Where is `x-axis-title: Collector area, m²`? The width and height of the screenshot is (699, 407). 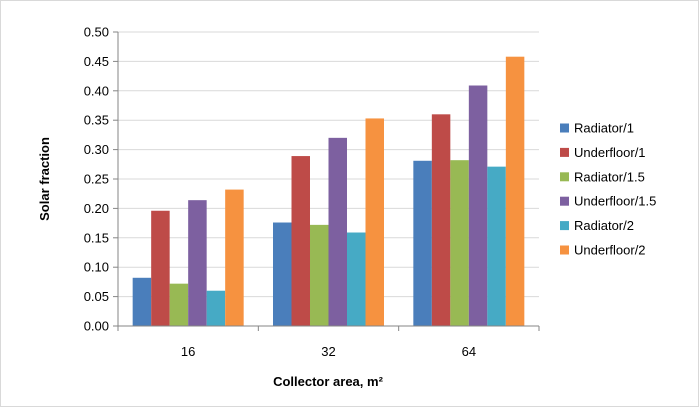
x-axis-title: Collector area, m² is located at coordinates (328, 381).